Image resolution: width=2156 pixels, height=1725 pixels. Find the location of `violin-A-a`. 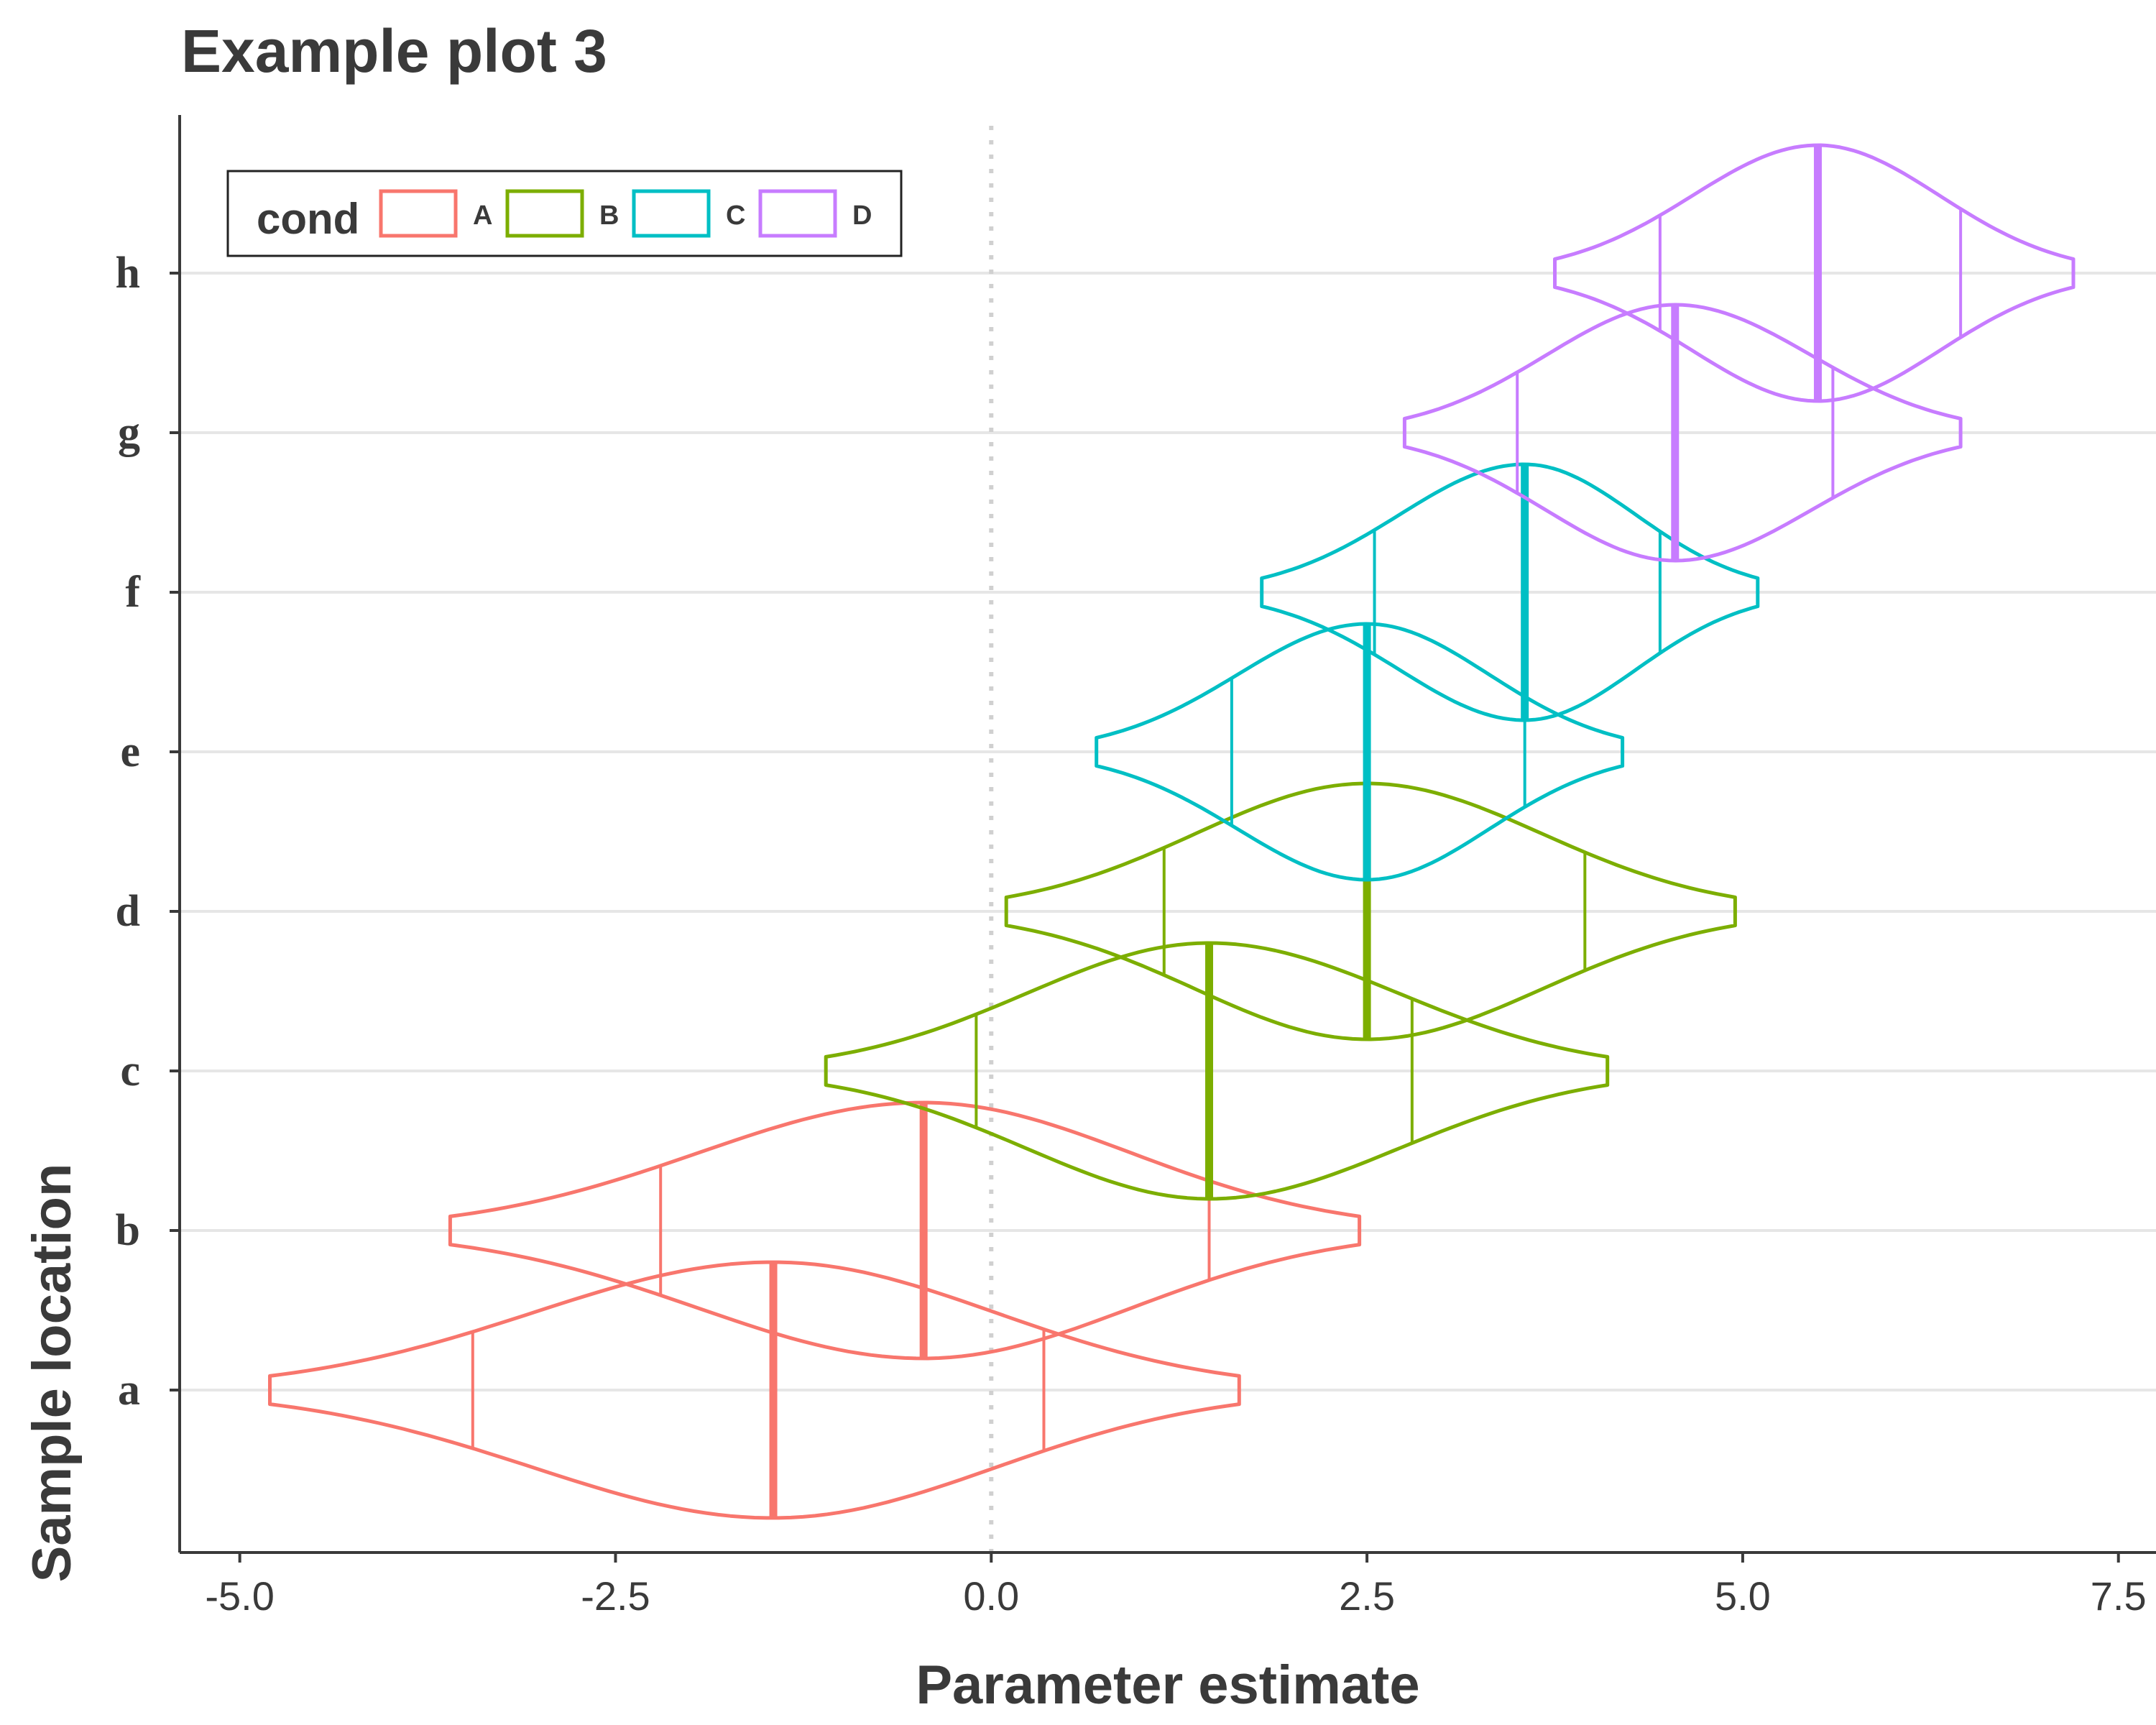

violin-A-a is located at coordinates (754, 1390).